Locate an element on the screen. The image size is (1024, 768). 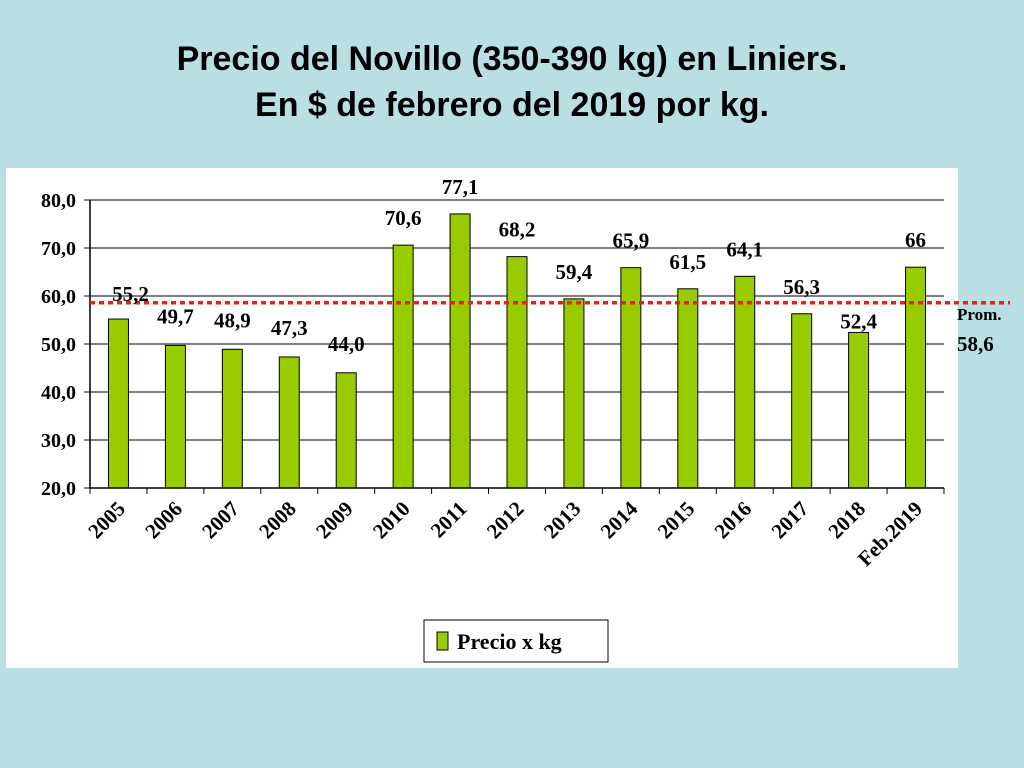
data-label-2012: 68,2 is located at coordinates (517, 230).